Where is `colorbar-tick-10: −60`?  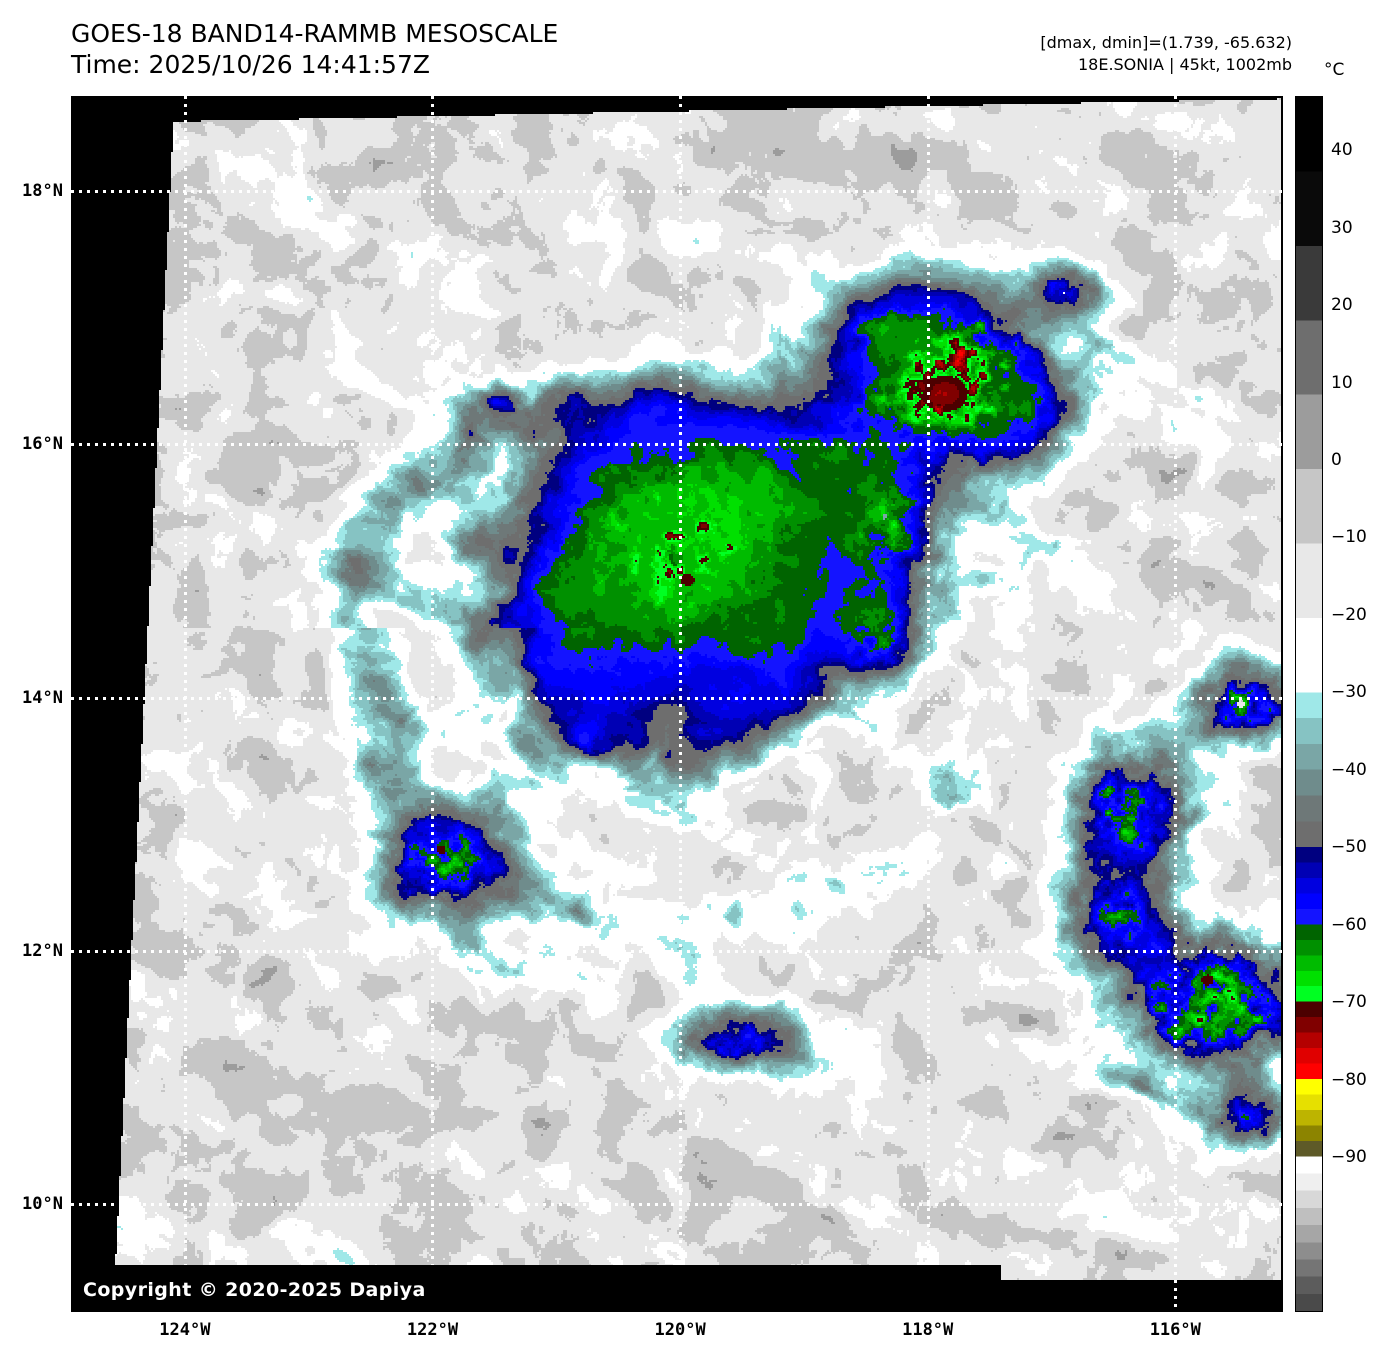 colorbar-tick-10: −60 is located at coordinates (1349, 924).